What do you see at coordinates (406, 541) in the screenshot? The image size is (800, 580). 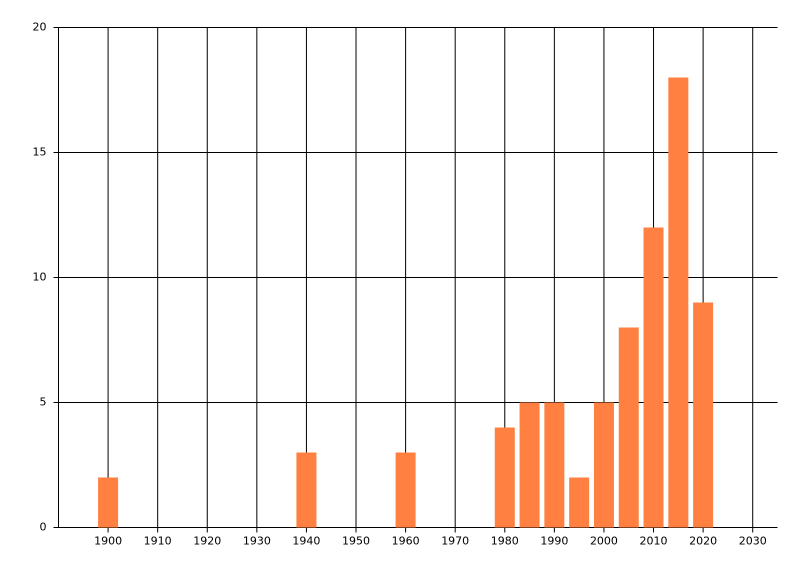 I see `x-tick-label: 1960` at bounding box center [406, 541].